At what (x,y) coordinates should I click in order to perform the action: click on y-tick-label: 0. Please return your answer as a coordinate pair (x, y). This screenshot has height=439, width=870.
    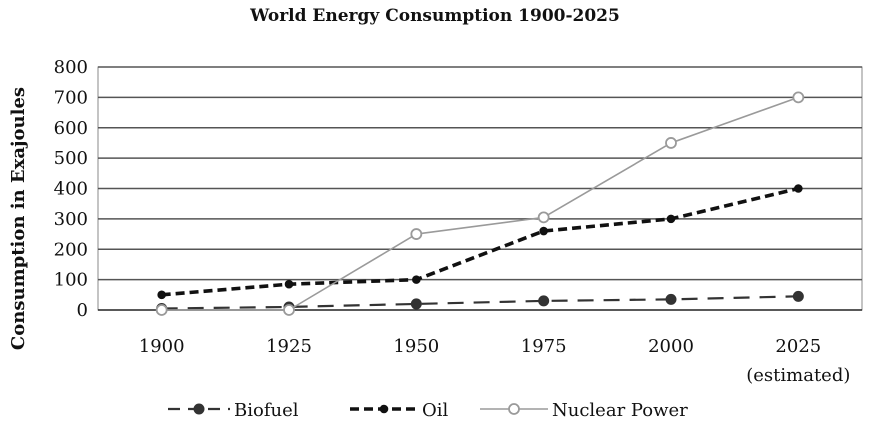
    Looking at the image, I should click on (82, 310).